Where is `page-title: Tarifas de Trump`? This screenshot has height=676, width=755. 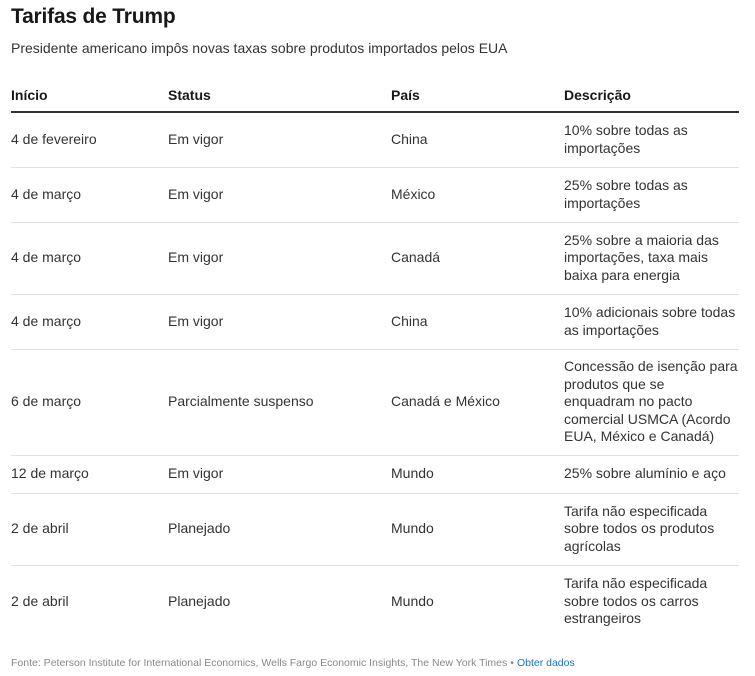 page-title: Tarifas de Trump is located at coordinates (93, 16).